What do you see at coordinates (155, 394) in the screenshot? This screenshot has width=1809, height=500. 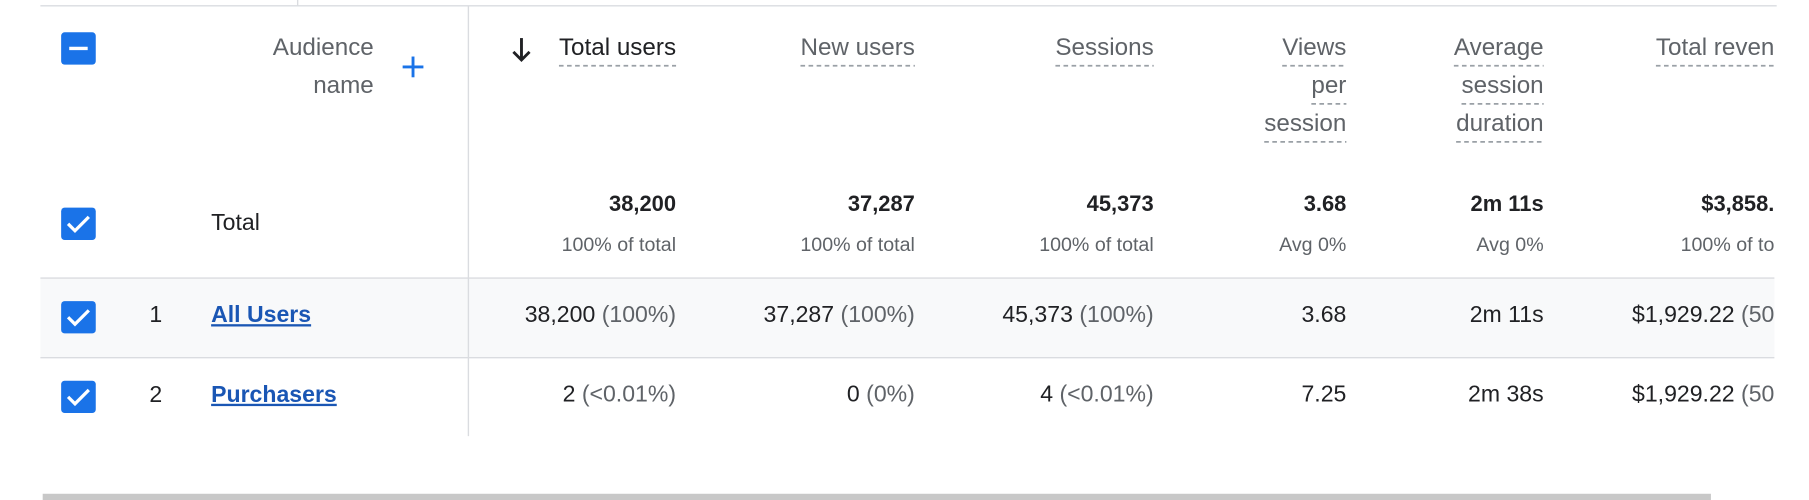 I see `row-index: 2` at bounding box center [155, 394].